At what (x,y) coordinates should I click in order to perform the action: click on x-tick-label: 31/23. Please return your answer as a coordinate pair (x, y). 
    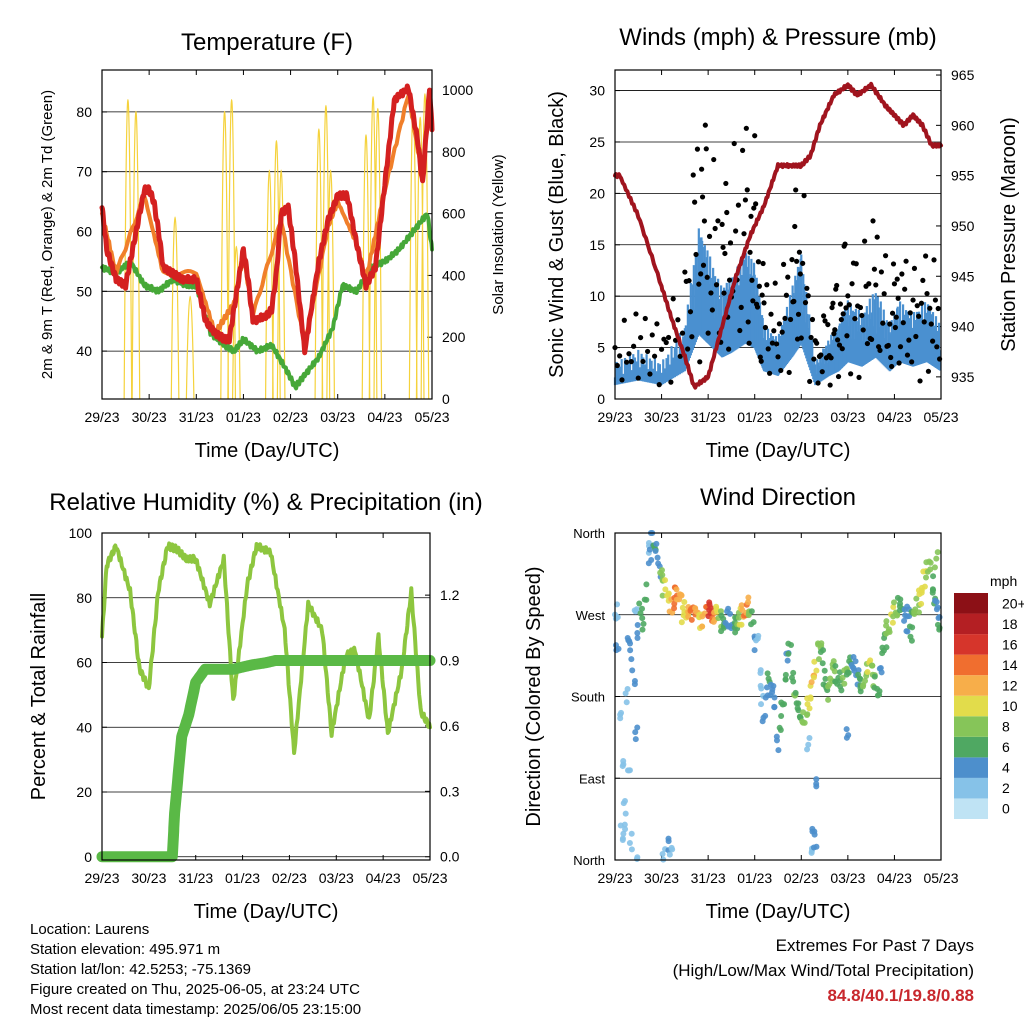
    Looking at the image, I should click on (195, 878).